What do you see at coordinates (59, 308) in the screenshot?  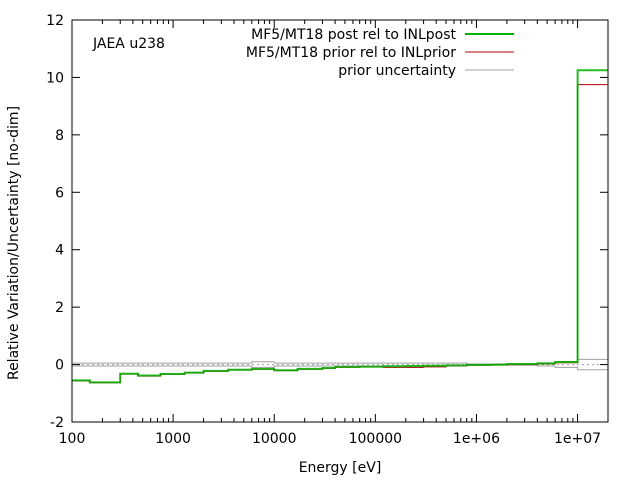 I see `y-tick-label: 2` at bounding box center [59, 308].